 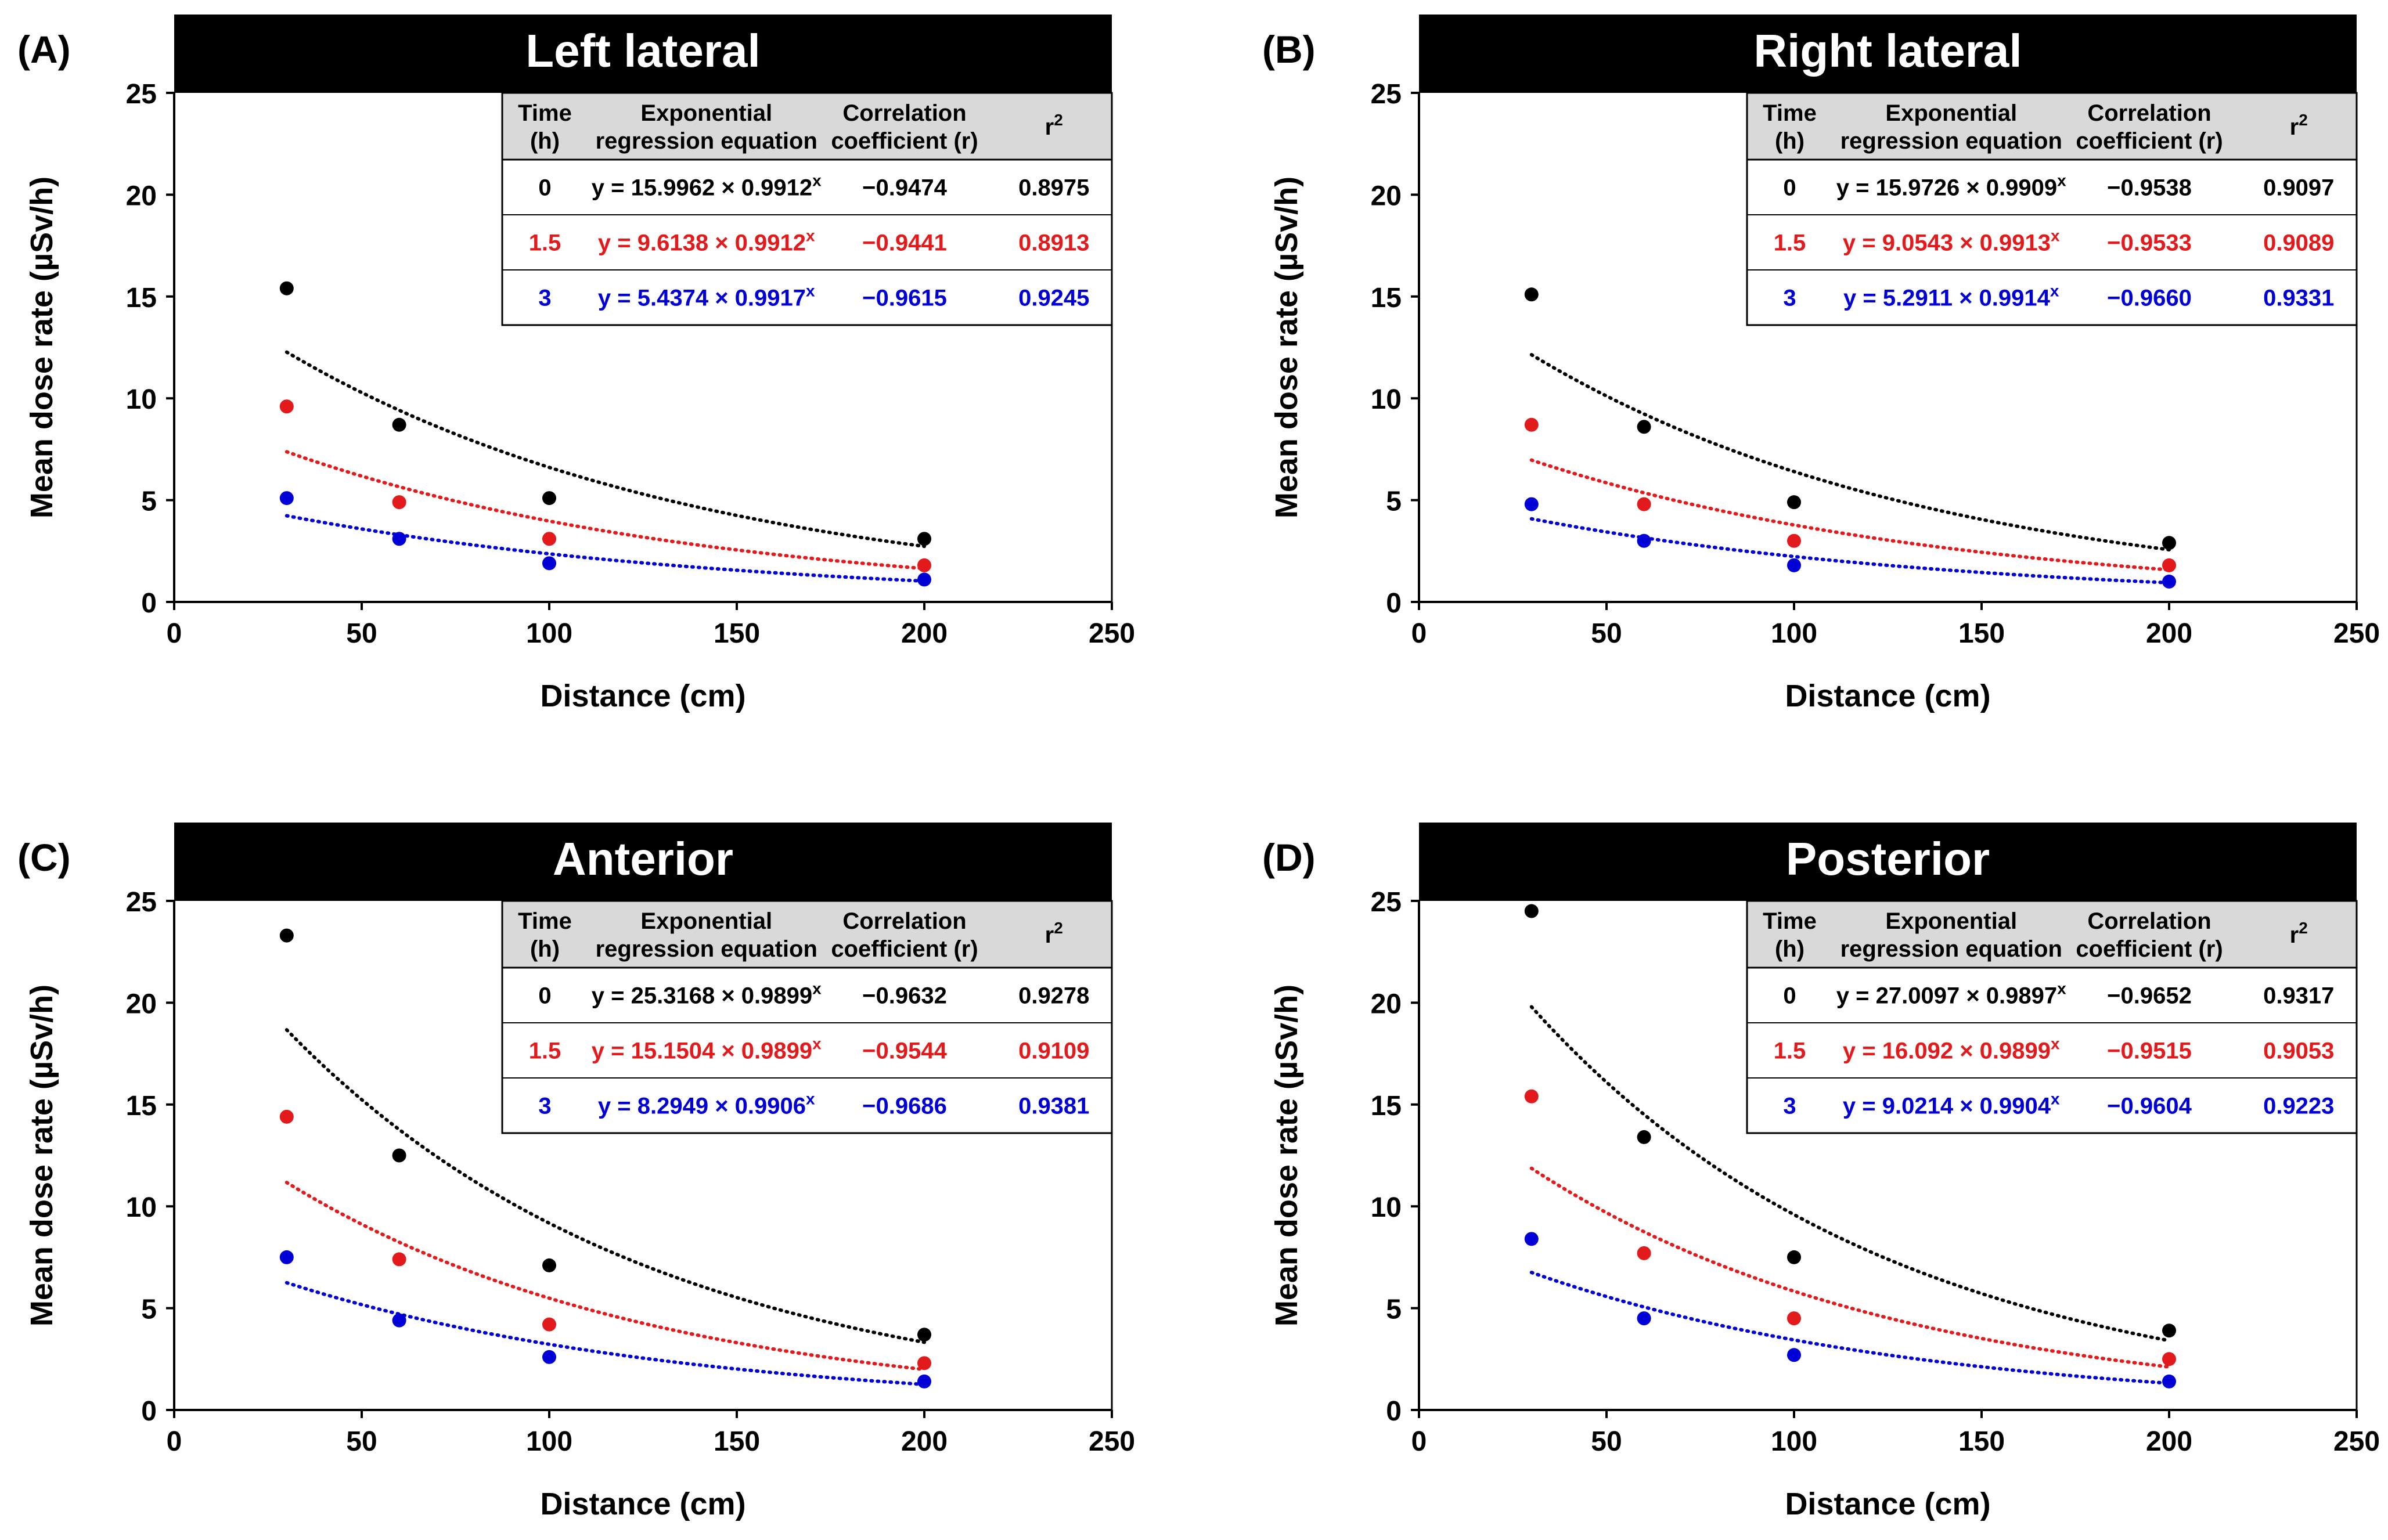 I want to click on table-equation-cell: y = 9.0214 × 0.9904x, so click(x=1951, y=1104).